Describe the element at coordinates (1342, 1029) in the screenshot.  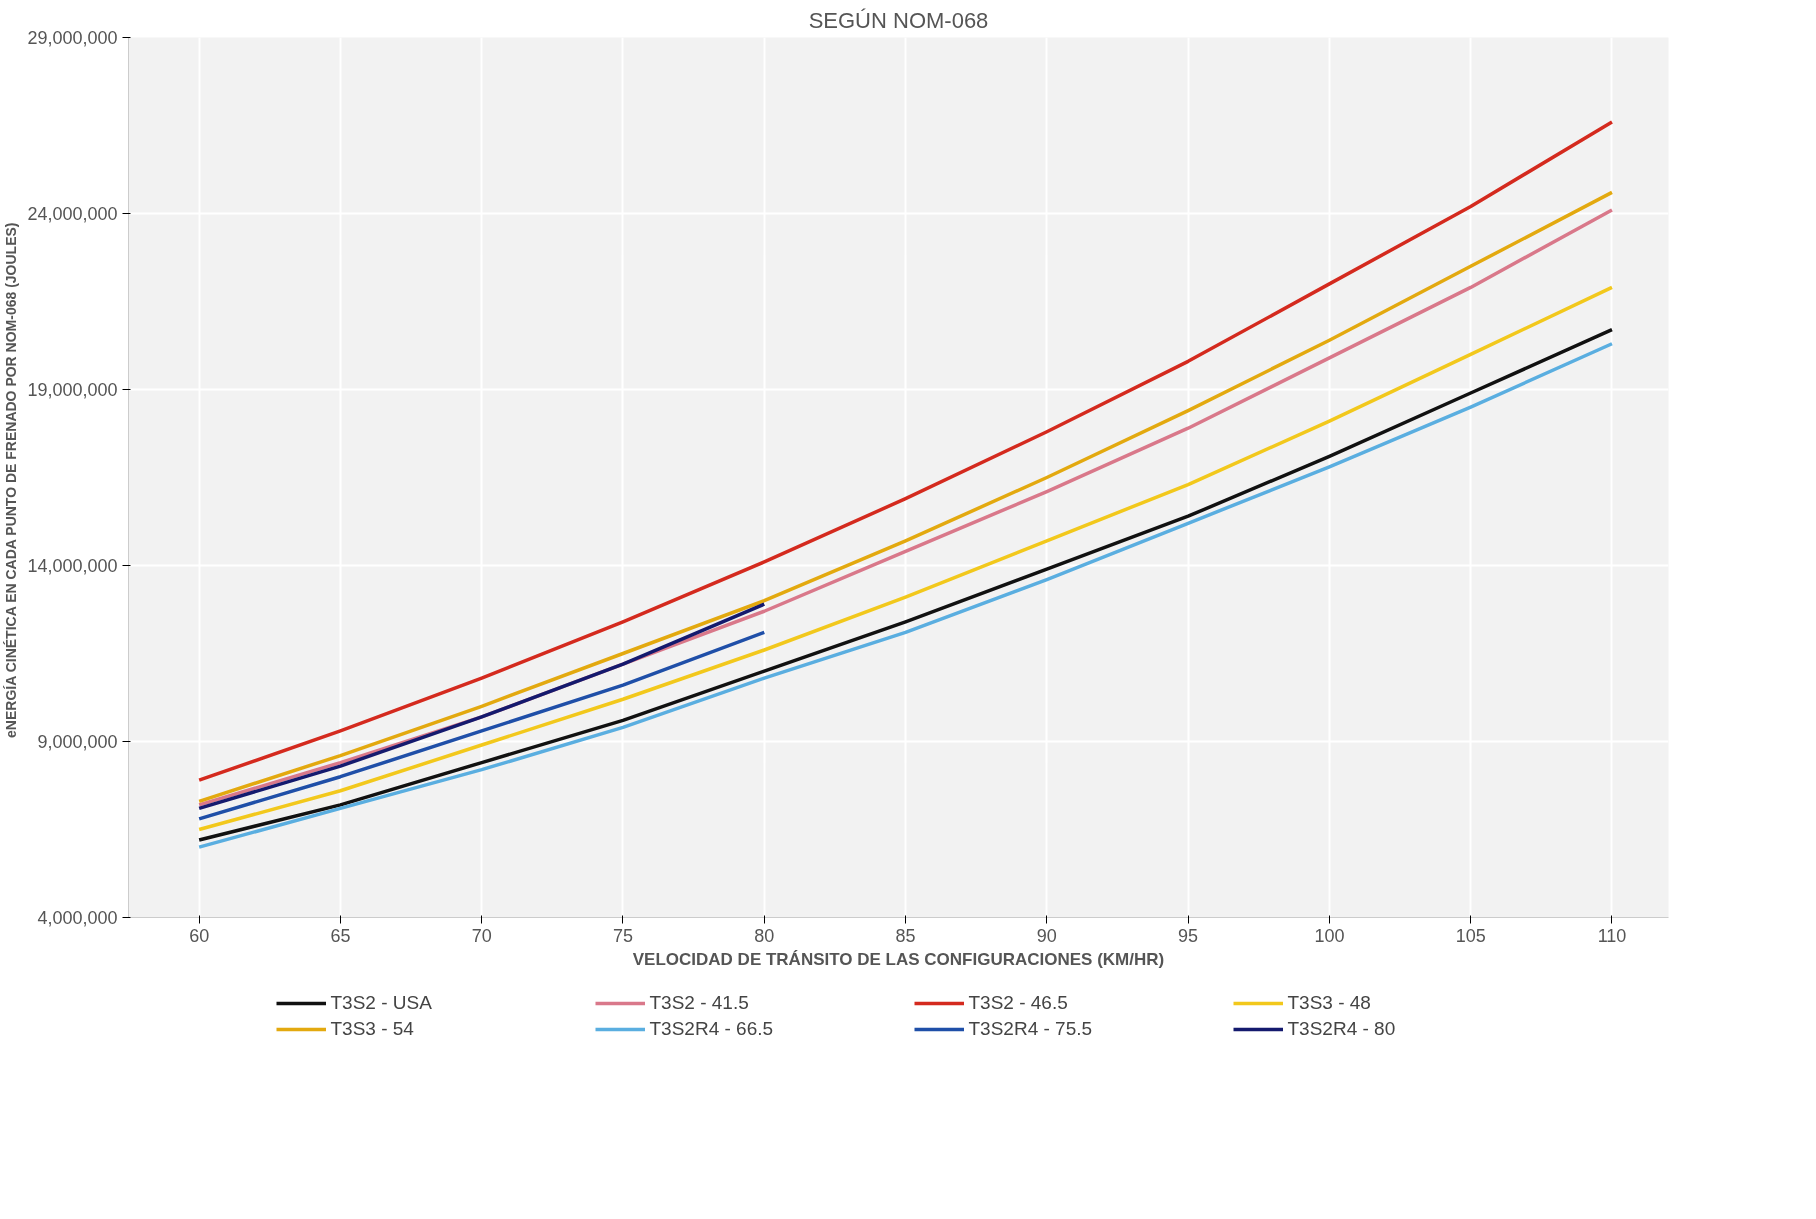
I see `legend-label: T3S2R4 - 80` at that location.